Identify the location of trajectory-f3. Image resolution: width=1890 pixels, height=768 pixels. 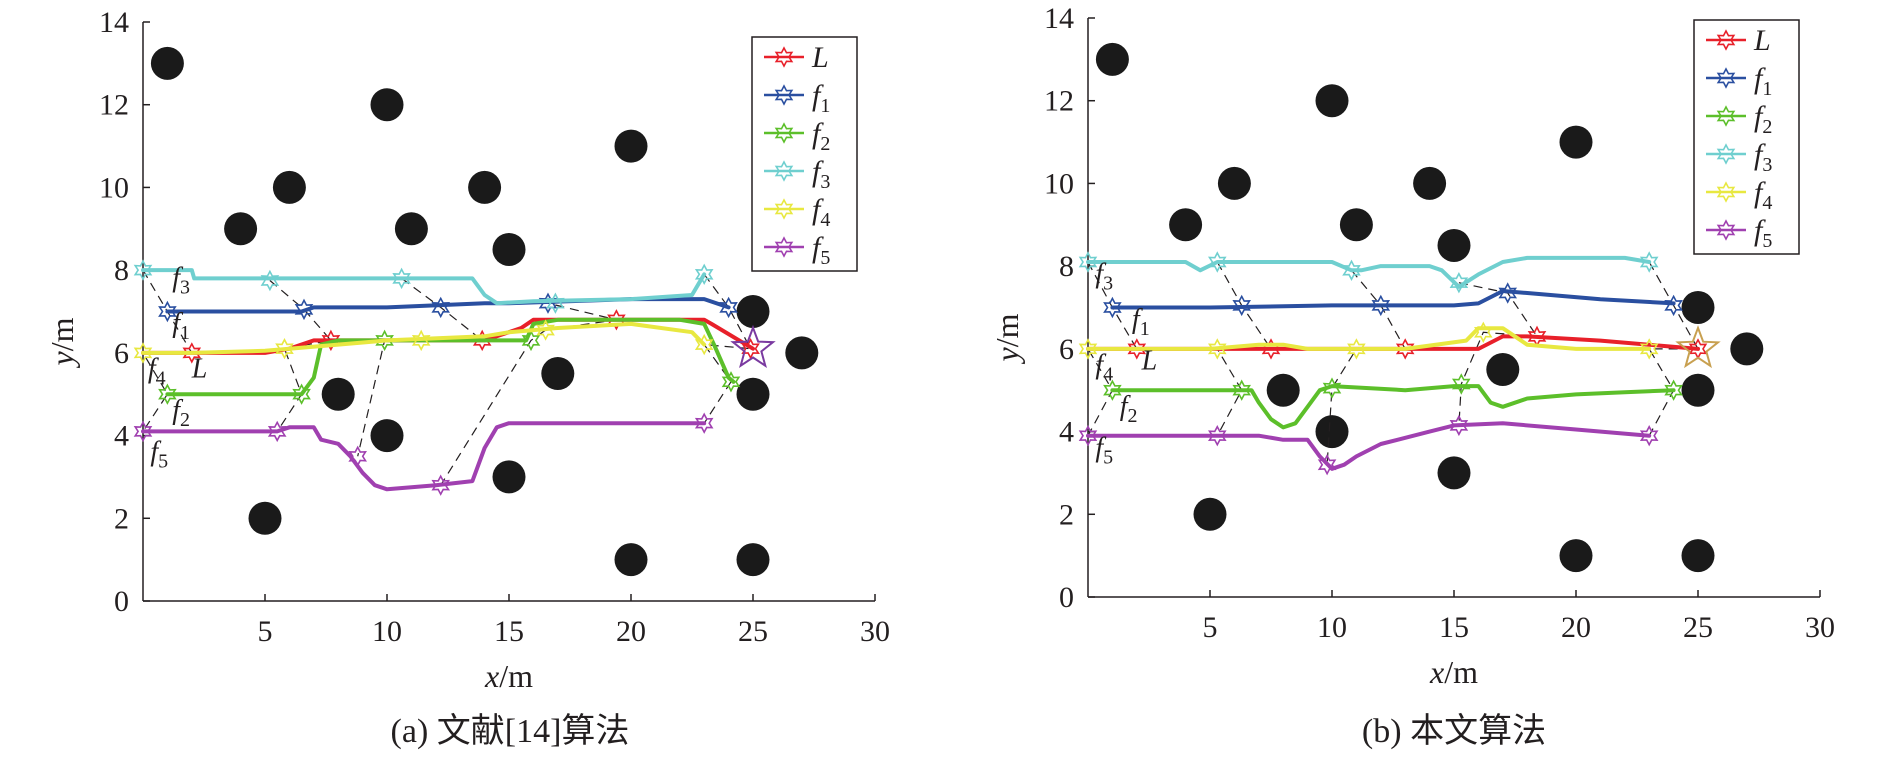
(1369, 272).